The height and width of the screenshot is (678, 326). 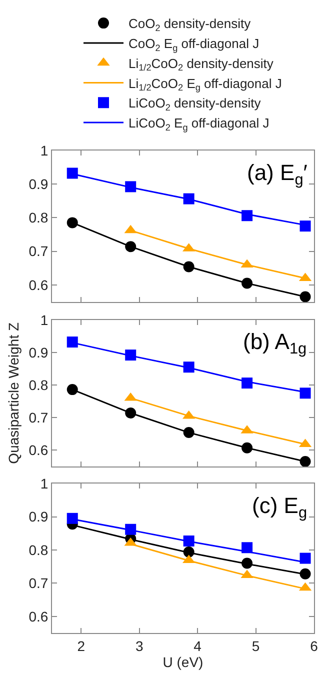 What do you see at coordinates (199, 124) in the screenshot?
I see `legend-label: LiCoO$_{2}$ E$_{g}$ off-diagonal J` at bounding box center [199, 124].